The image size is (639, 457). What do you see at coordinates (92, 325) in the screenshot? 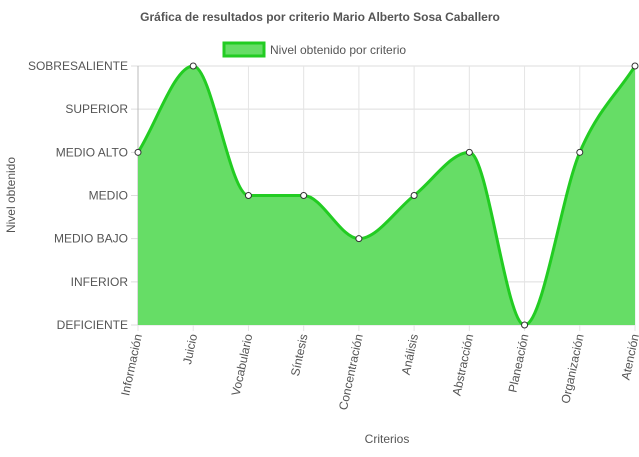
I see `y-tick-label: DEFICIENTE` at bounding box center [92, 325].